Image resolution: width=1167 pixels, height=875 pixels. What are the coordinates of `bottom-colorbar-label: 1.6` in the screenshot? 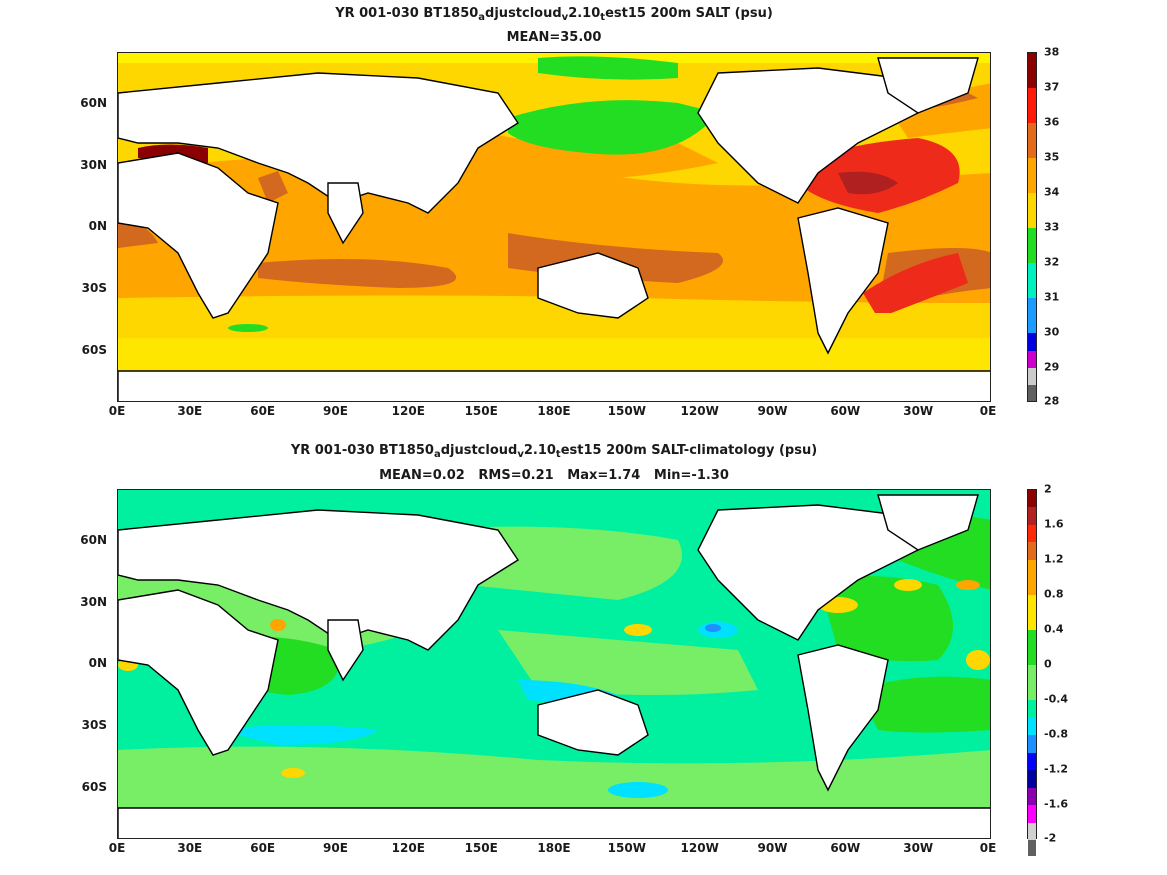 It's located at (1054, 524).